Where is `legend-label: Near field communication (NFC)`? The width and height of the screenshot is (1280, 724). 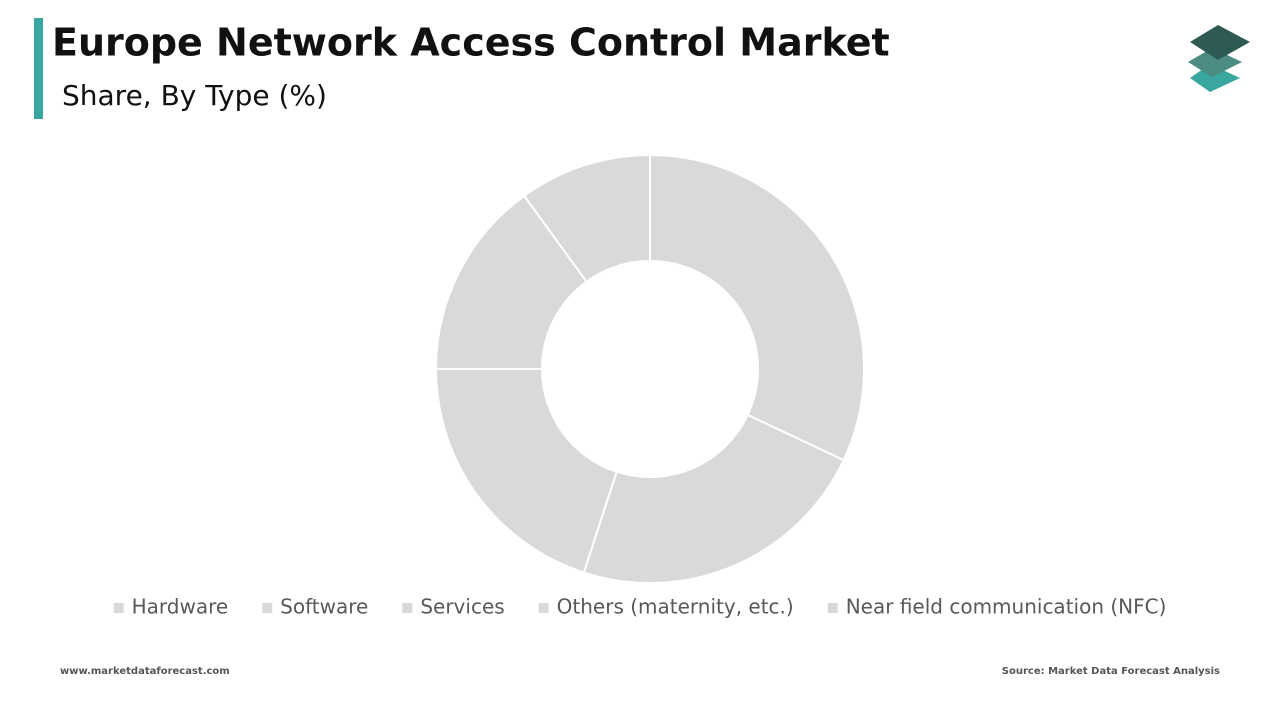 legend-label: Near field communication (NFC) is located at coordinates (1006, 607).